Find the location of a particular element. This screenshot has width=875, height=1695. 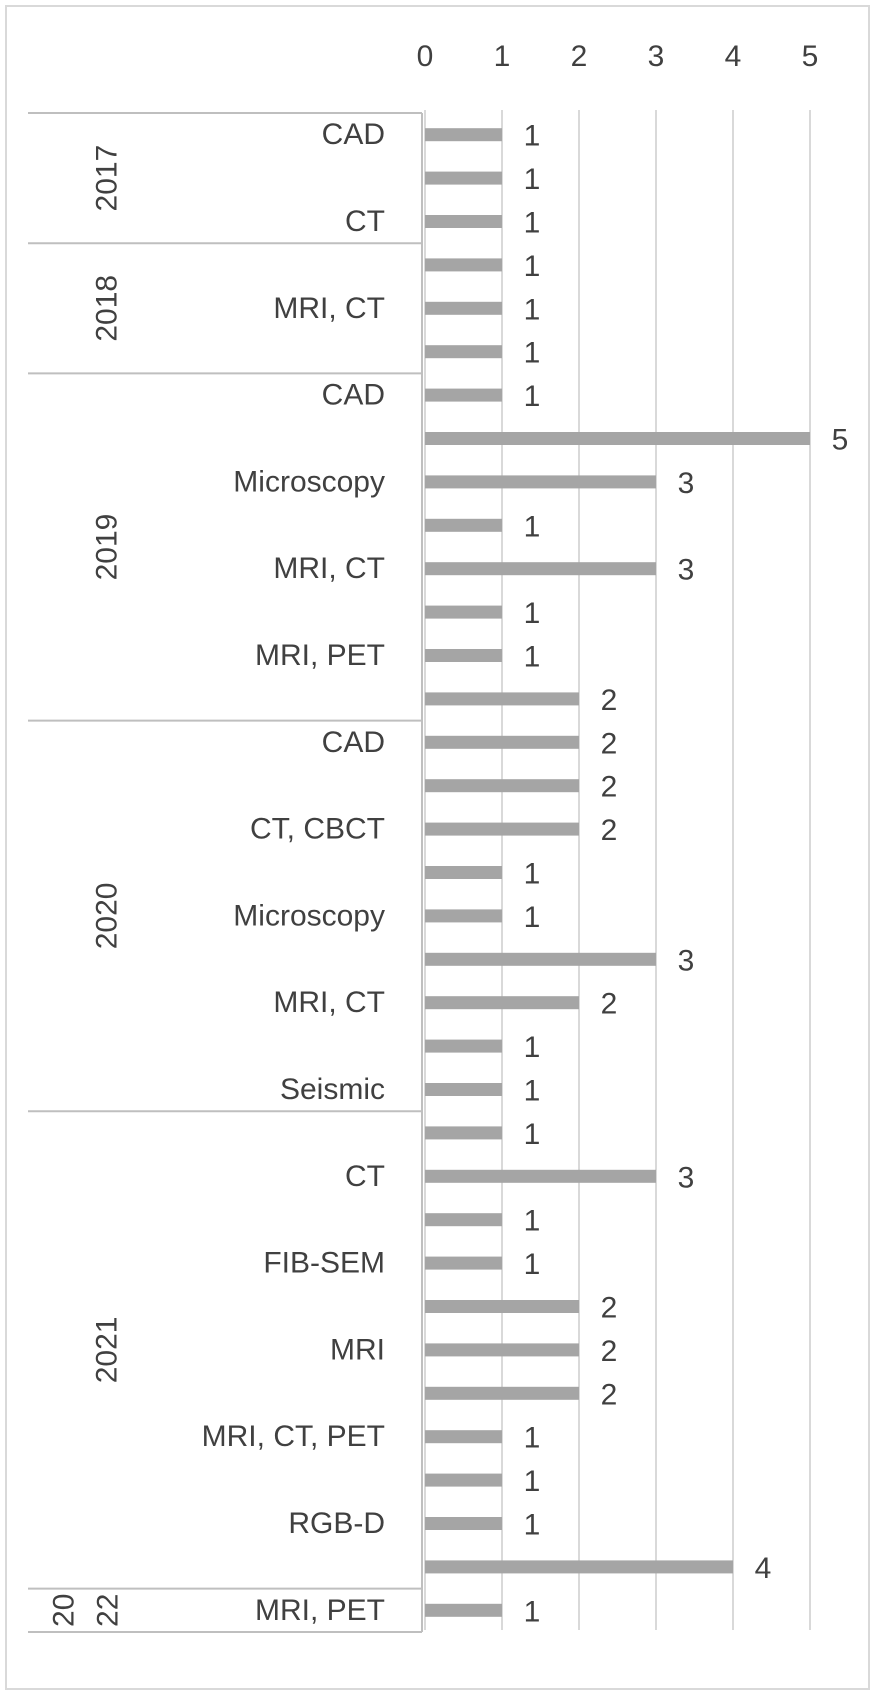

year-label: 2020 is located at coordinates (107, 916).